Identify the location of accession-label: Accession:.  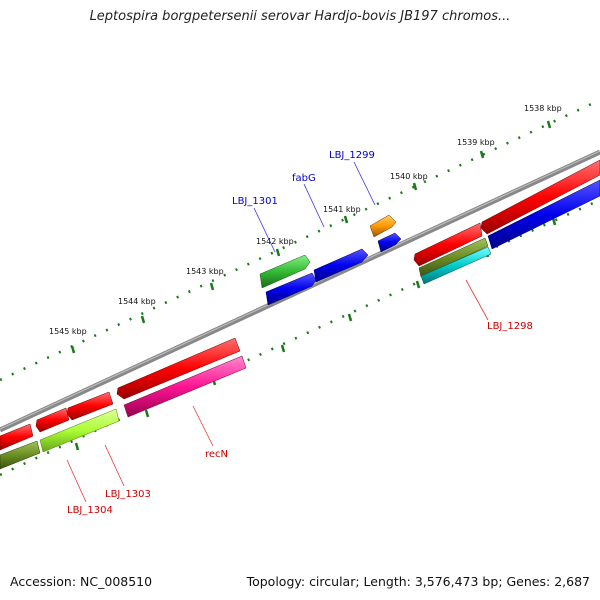
(43, 581).